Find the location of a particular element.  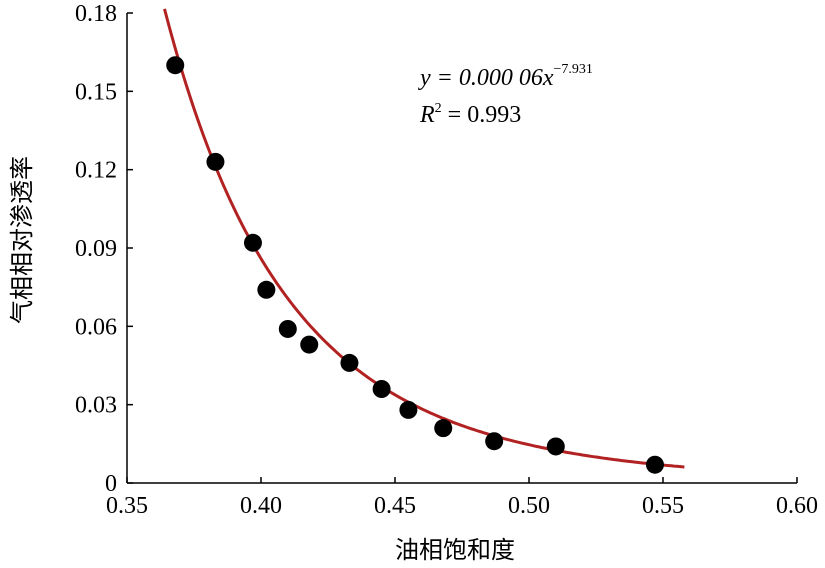

x-axis-label: 油相饱和度 is located at coordinates (455, 550).